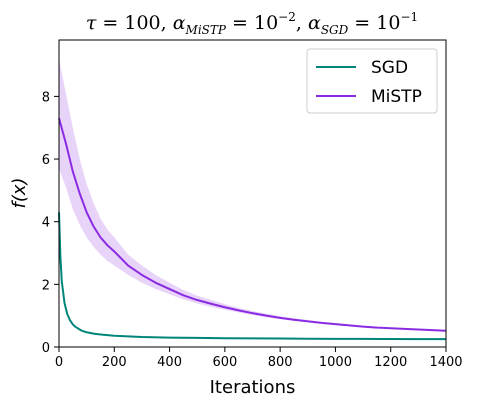  I want to click on title-alpha-sgd-equals: = 10, so click(374, 23).